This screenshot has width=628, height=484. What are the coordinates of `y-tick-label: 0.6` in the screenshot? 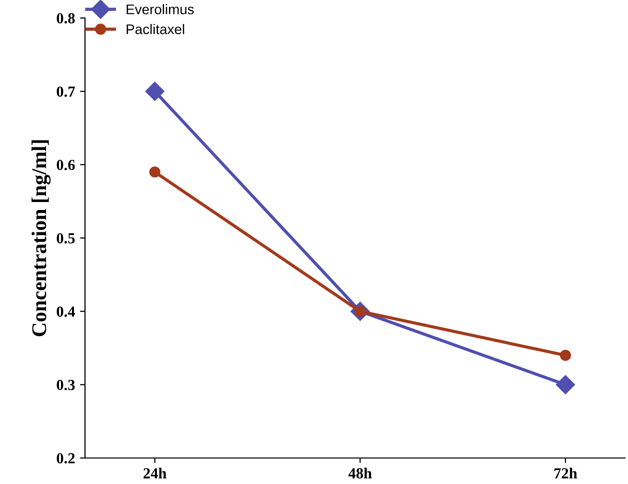 It's located at (65, 165).